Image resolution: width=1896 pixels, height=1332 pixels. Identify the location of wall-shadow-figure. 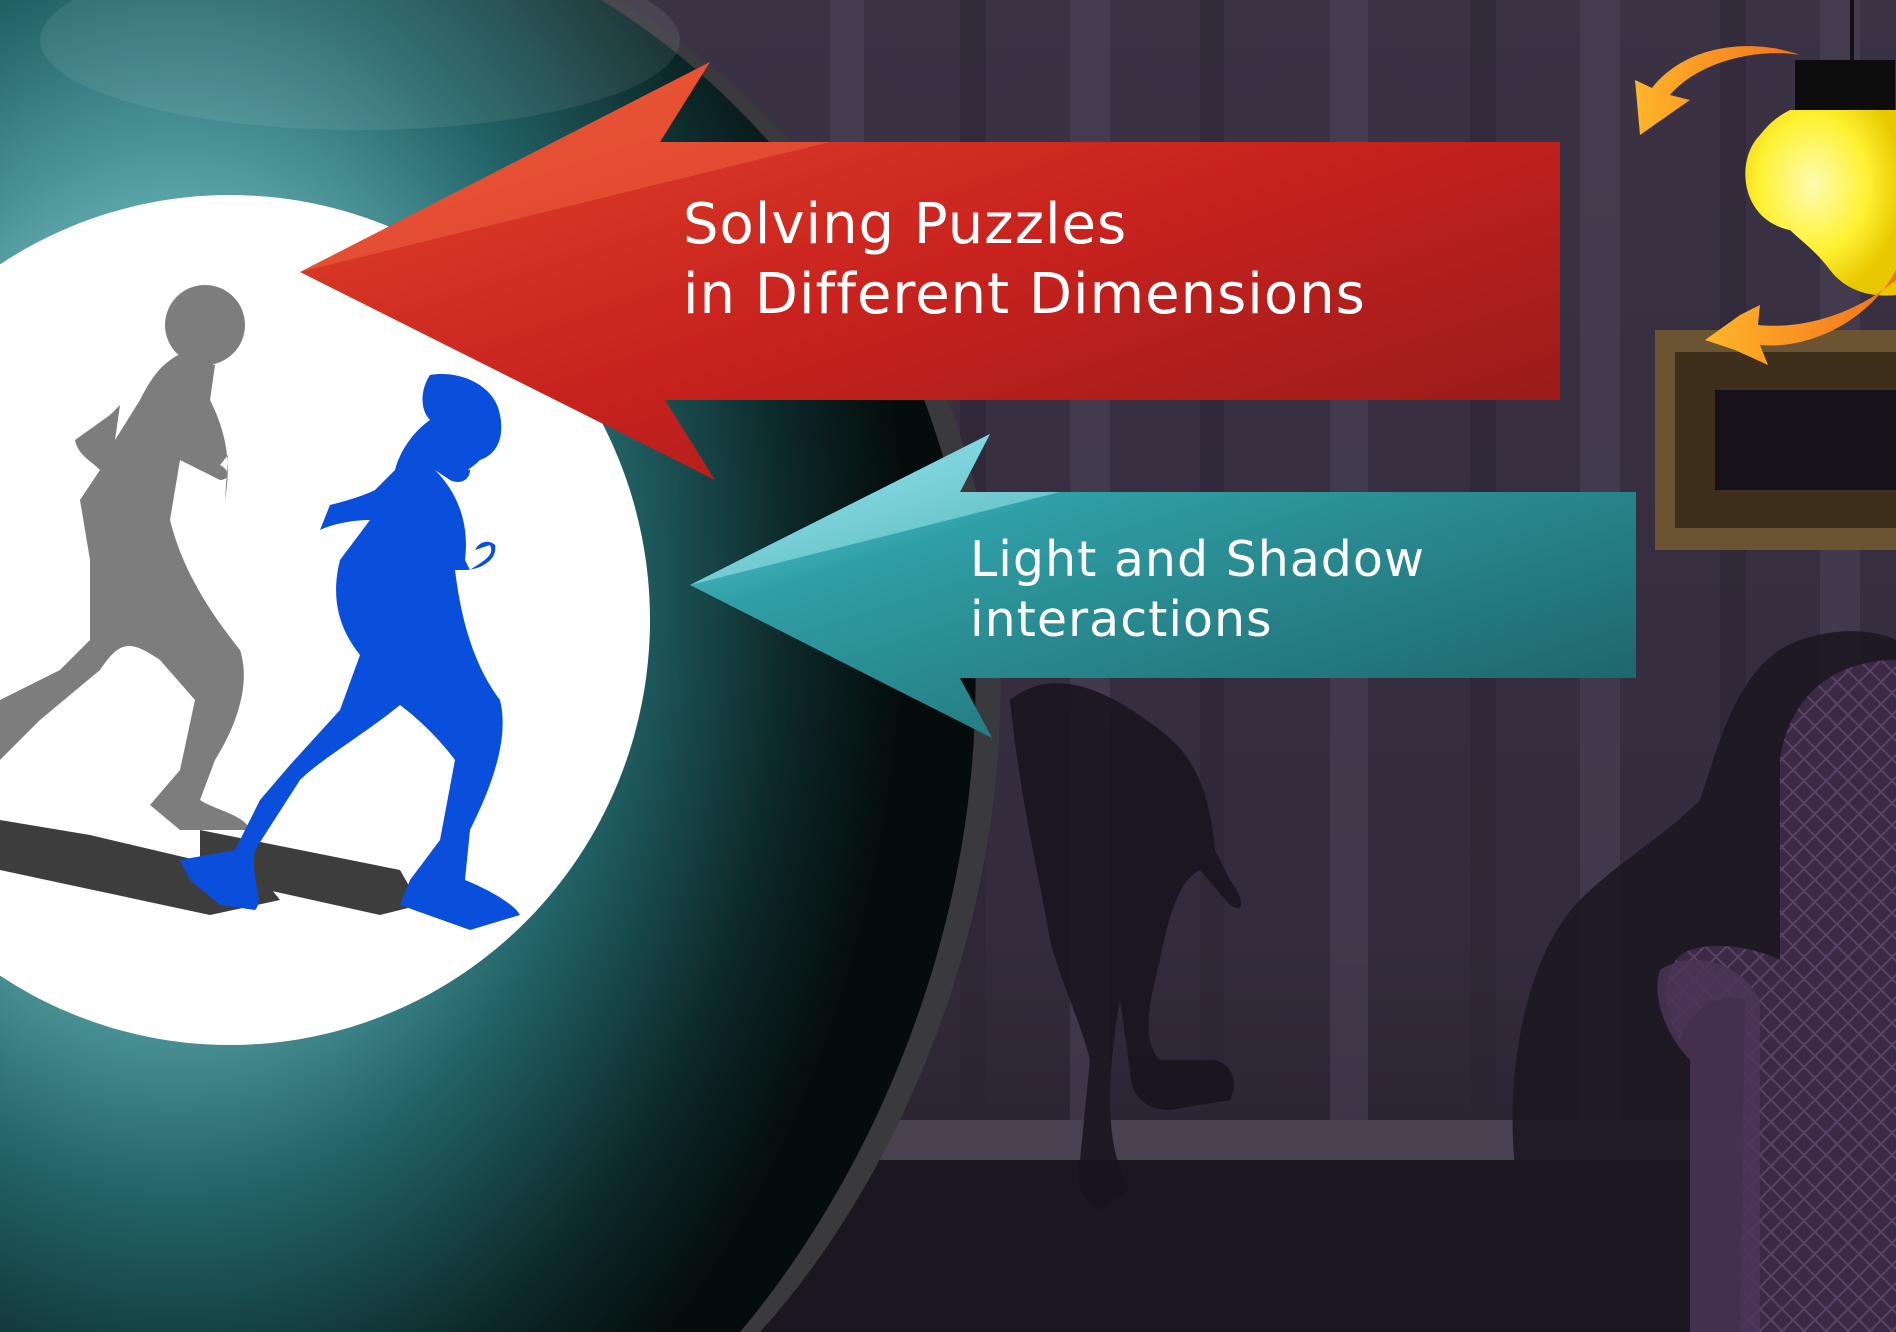
(1126, 946).